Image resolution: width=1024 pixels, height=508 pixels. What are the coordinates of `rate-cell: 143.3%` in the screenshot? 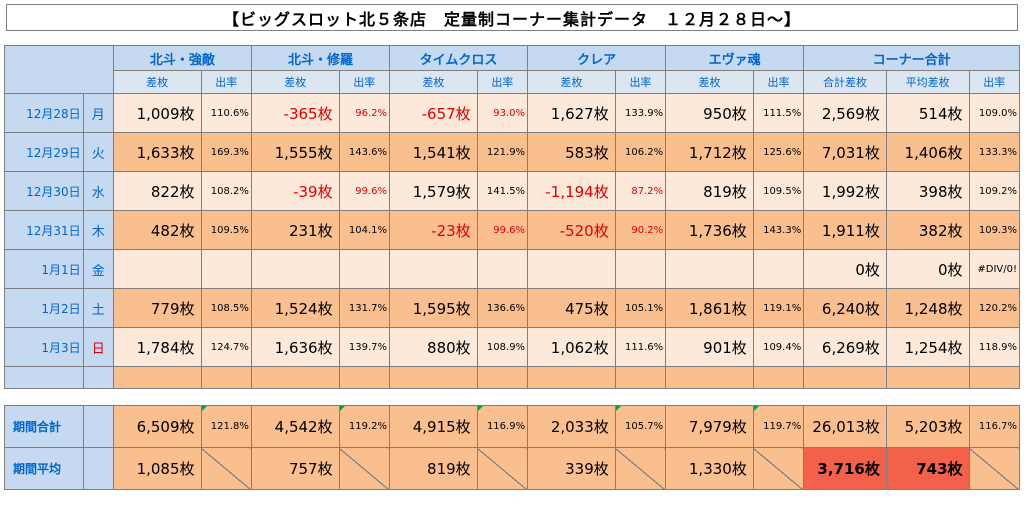 It's located at (778, 230).